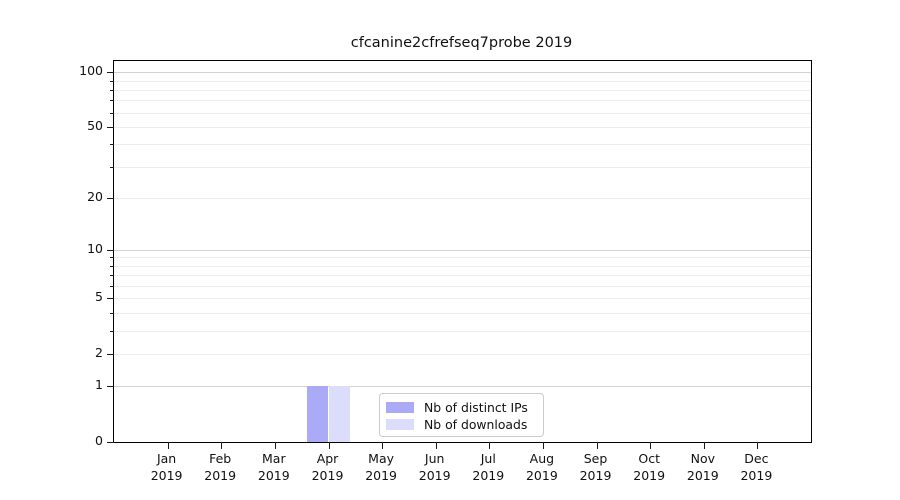 The width and height of the screenshot is (900, 500). I want to click on x-tick-label-month: Apr, so click(327, 458).